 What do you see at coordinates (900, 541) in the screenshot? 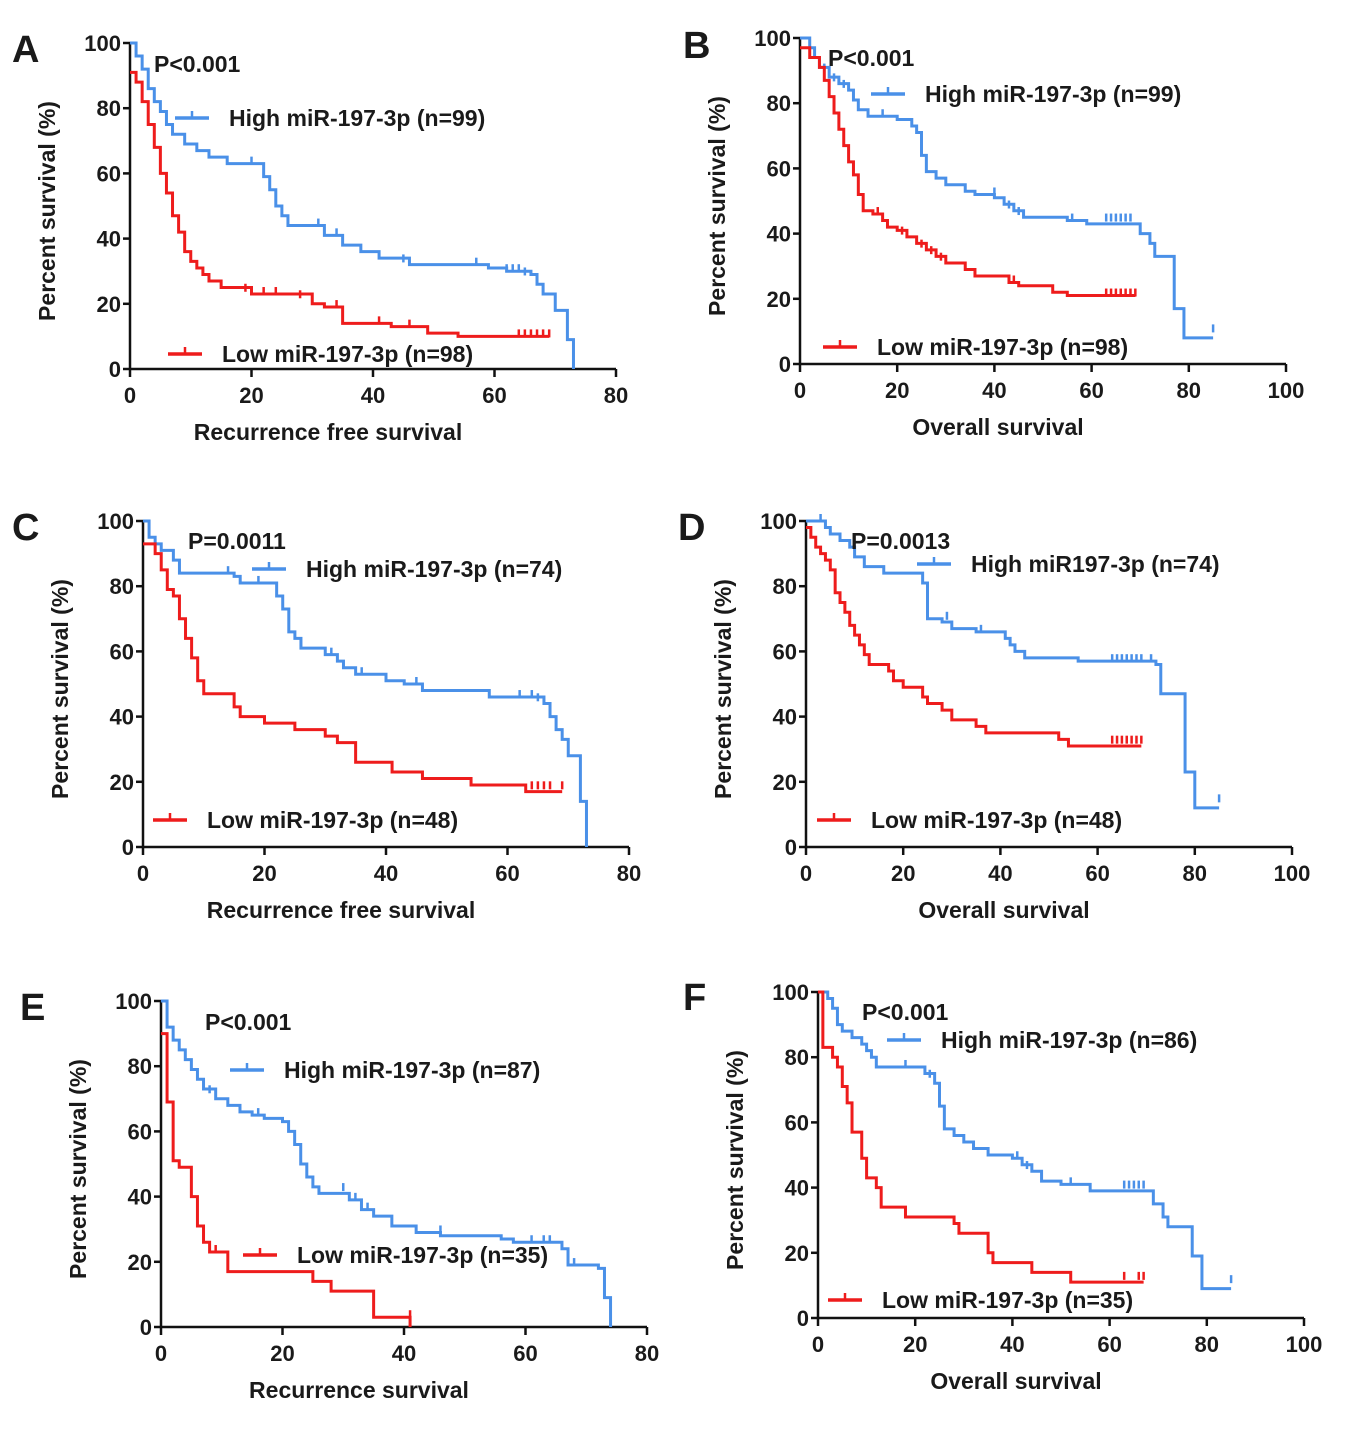
I see `p-value-label: P=0.0013` at bounding box center [900, 541].